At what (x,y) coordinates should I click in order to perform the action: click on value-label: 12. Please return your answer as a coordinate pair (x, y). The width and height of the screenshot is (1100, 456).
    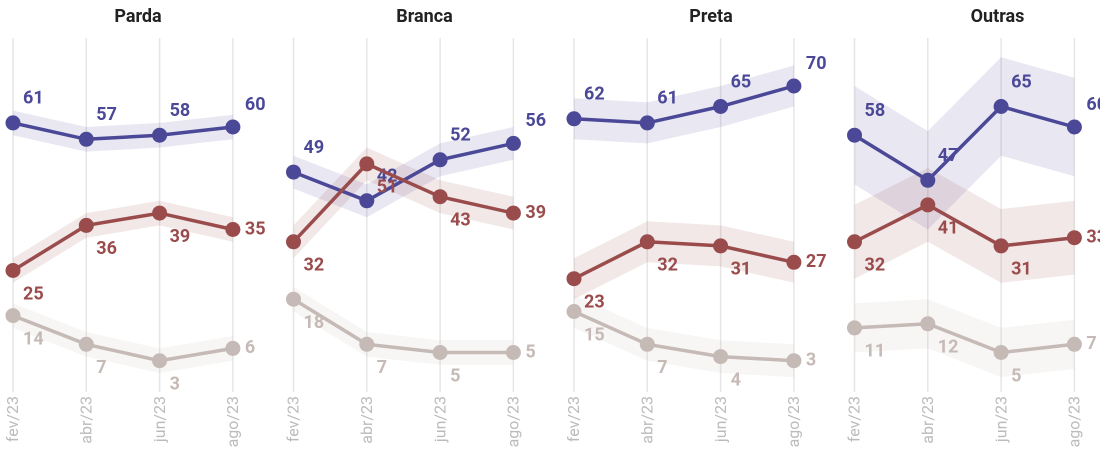
    Looking at the image, I should click on (948, 347).